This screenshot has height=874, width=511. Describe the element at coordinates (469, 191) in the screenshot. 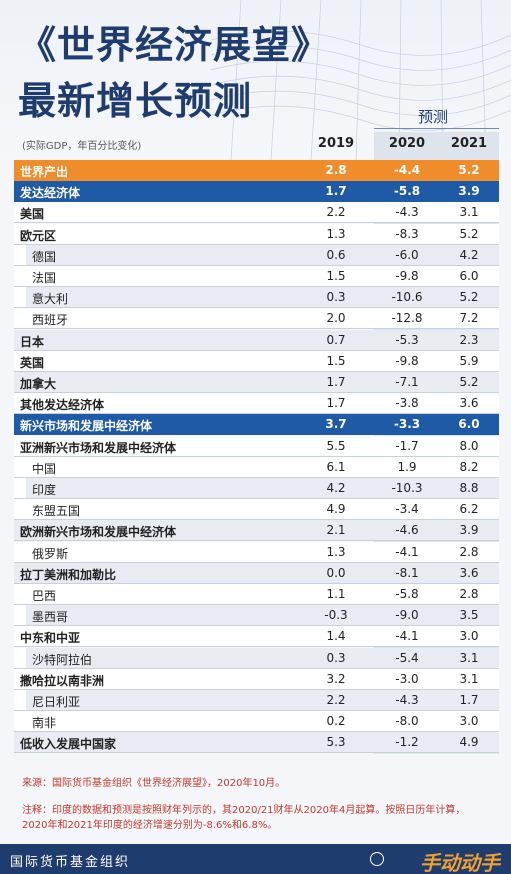

I see `cell-2021: 3.9` at that location.